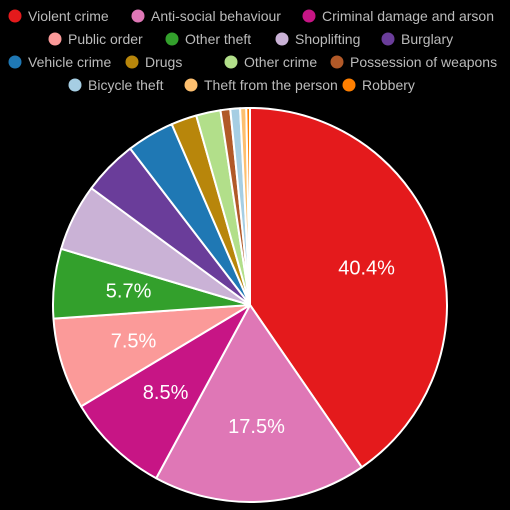  I want to click on legend-label: Burglary, so click(427, 39).